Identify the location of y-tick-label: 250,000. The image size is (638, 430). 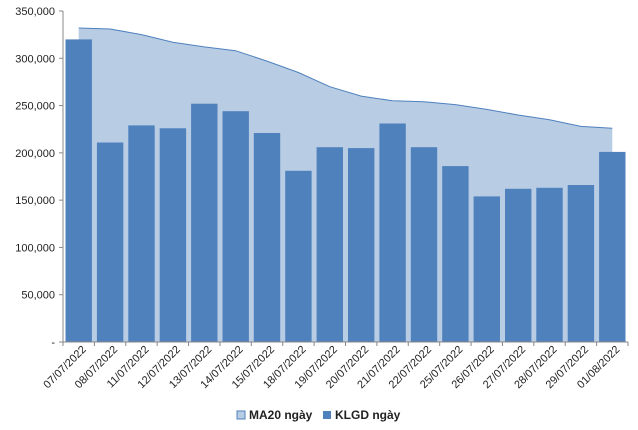
(35, 107).